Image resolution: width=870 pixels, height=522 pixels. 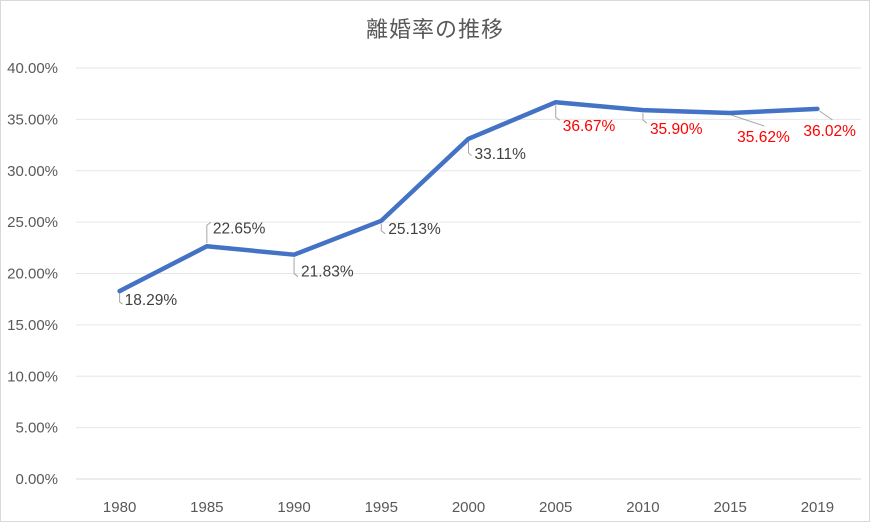 I want to click on x-tick-label: 1995, so click(x=381, y=507).